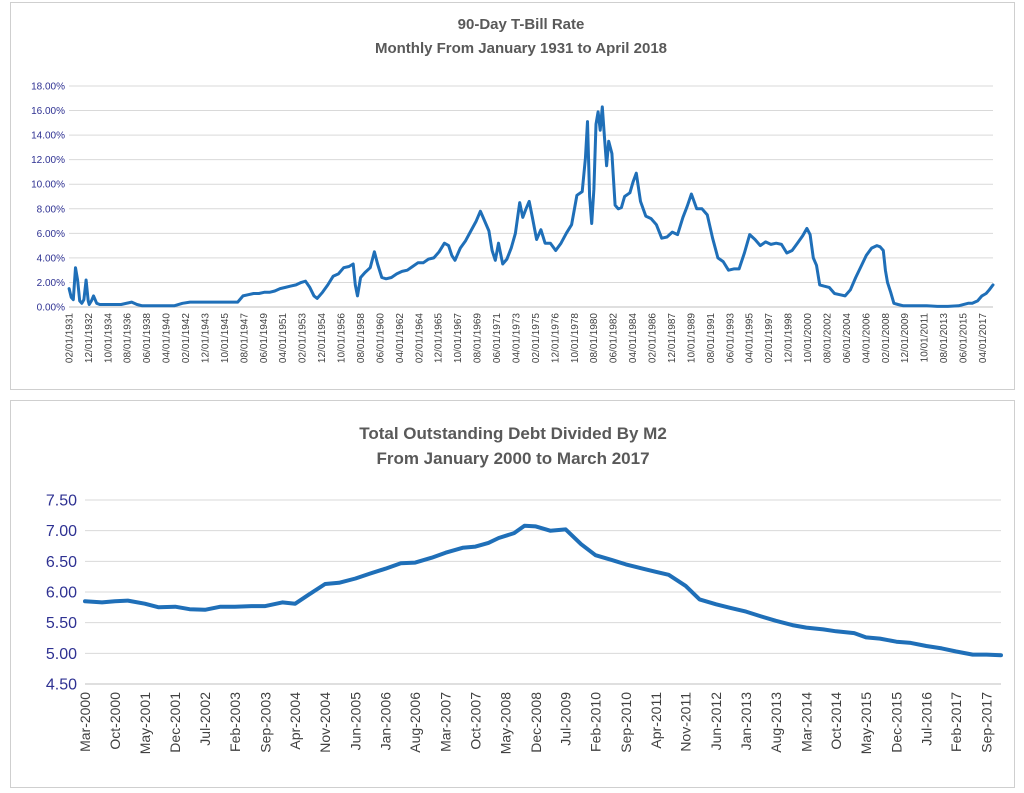 The width and height of the screenshot is (1024, 793). Describe the element at coordinates (419, 338) in the screenshot. I see `tbill-x-tick-label: 02/01/1964` at that location.